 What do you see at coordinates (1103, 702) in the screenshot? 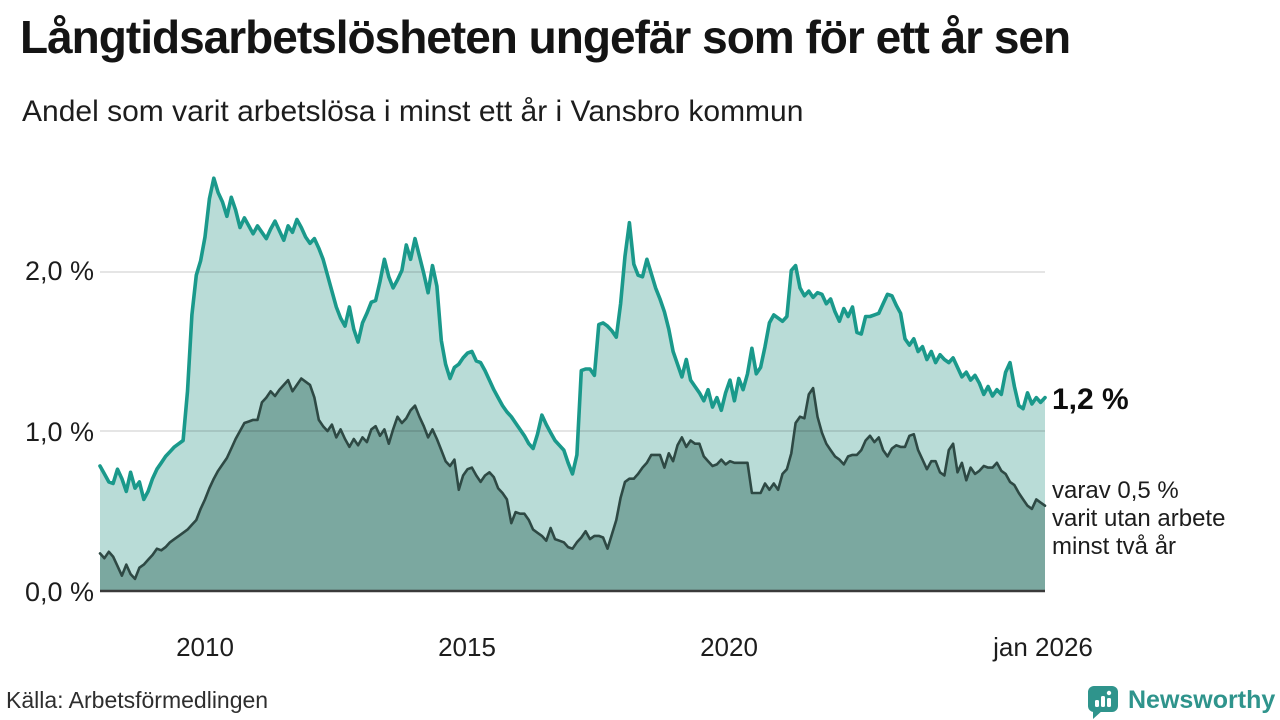
I see `newsworthy-logo-icon` at bounding box center [1103, 702].